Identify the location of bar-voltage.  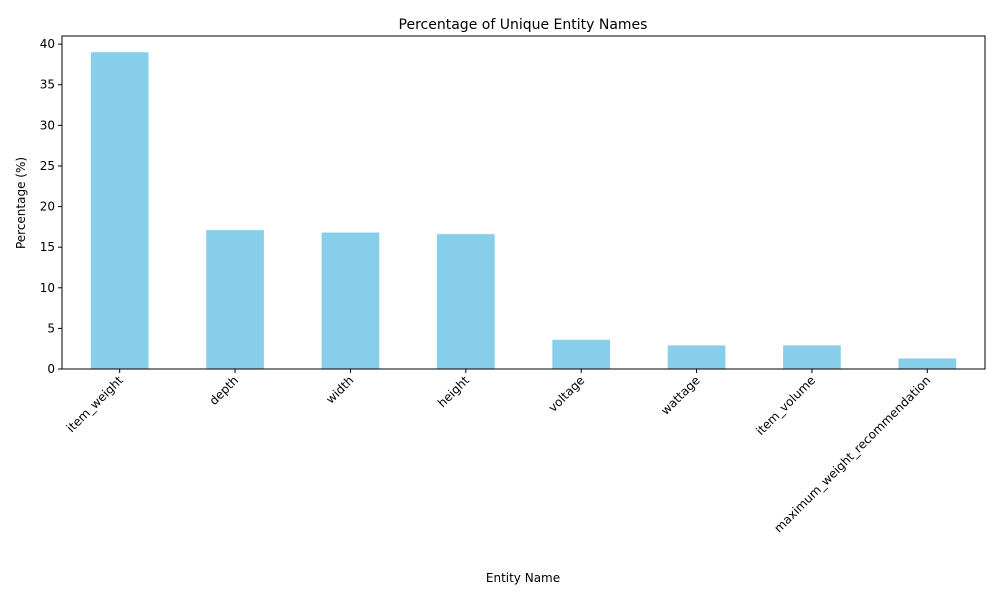
(581, 354).